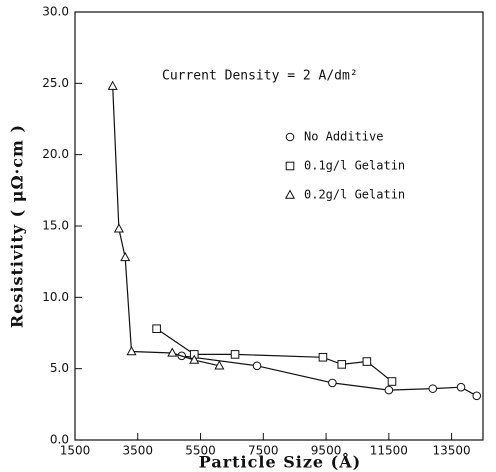  Describe the element at coordinates (55, 83) in the screenshot. I see `y-tick-label: 25.0` at that location.